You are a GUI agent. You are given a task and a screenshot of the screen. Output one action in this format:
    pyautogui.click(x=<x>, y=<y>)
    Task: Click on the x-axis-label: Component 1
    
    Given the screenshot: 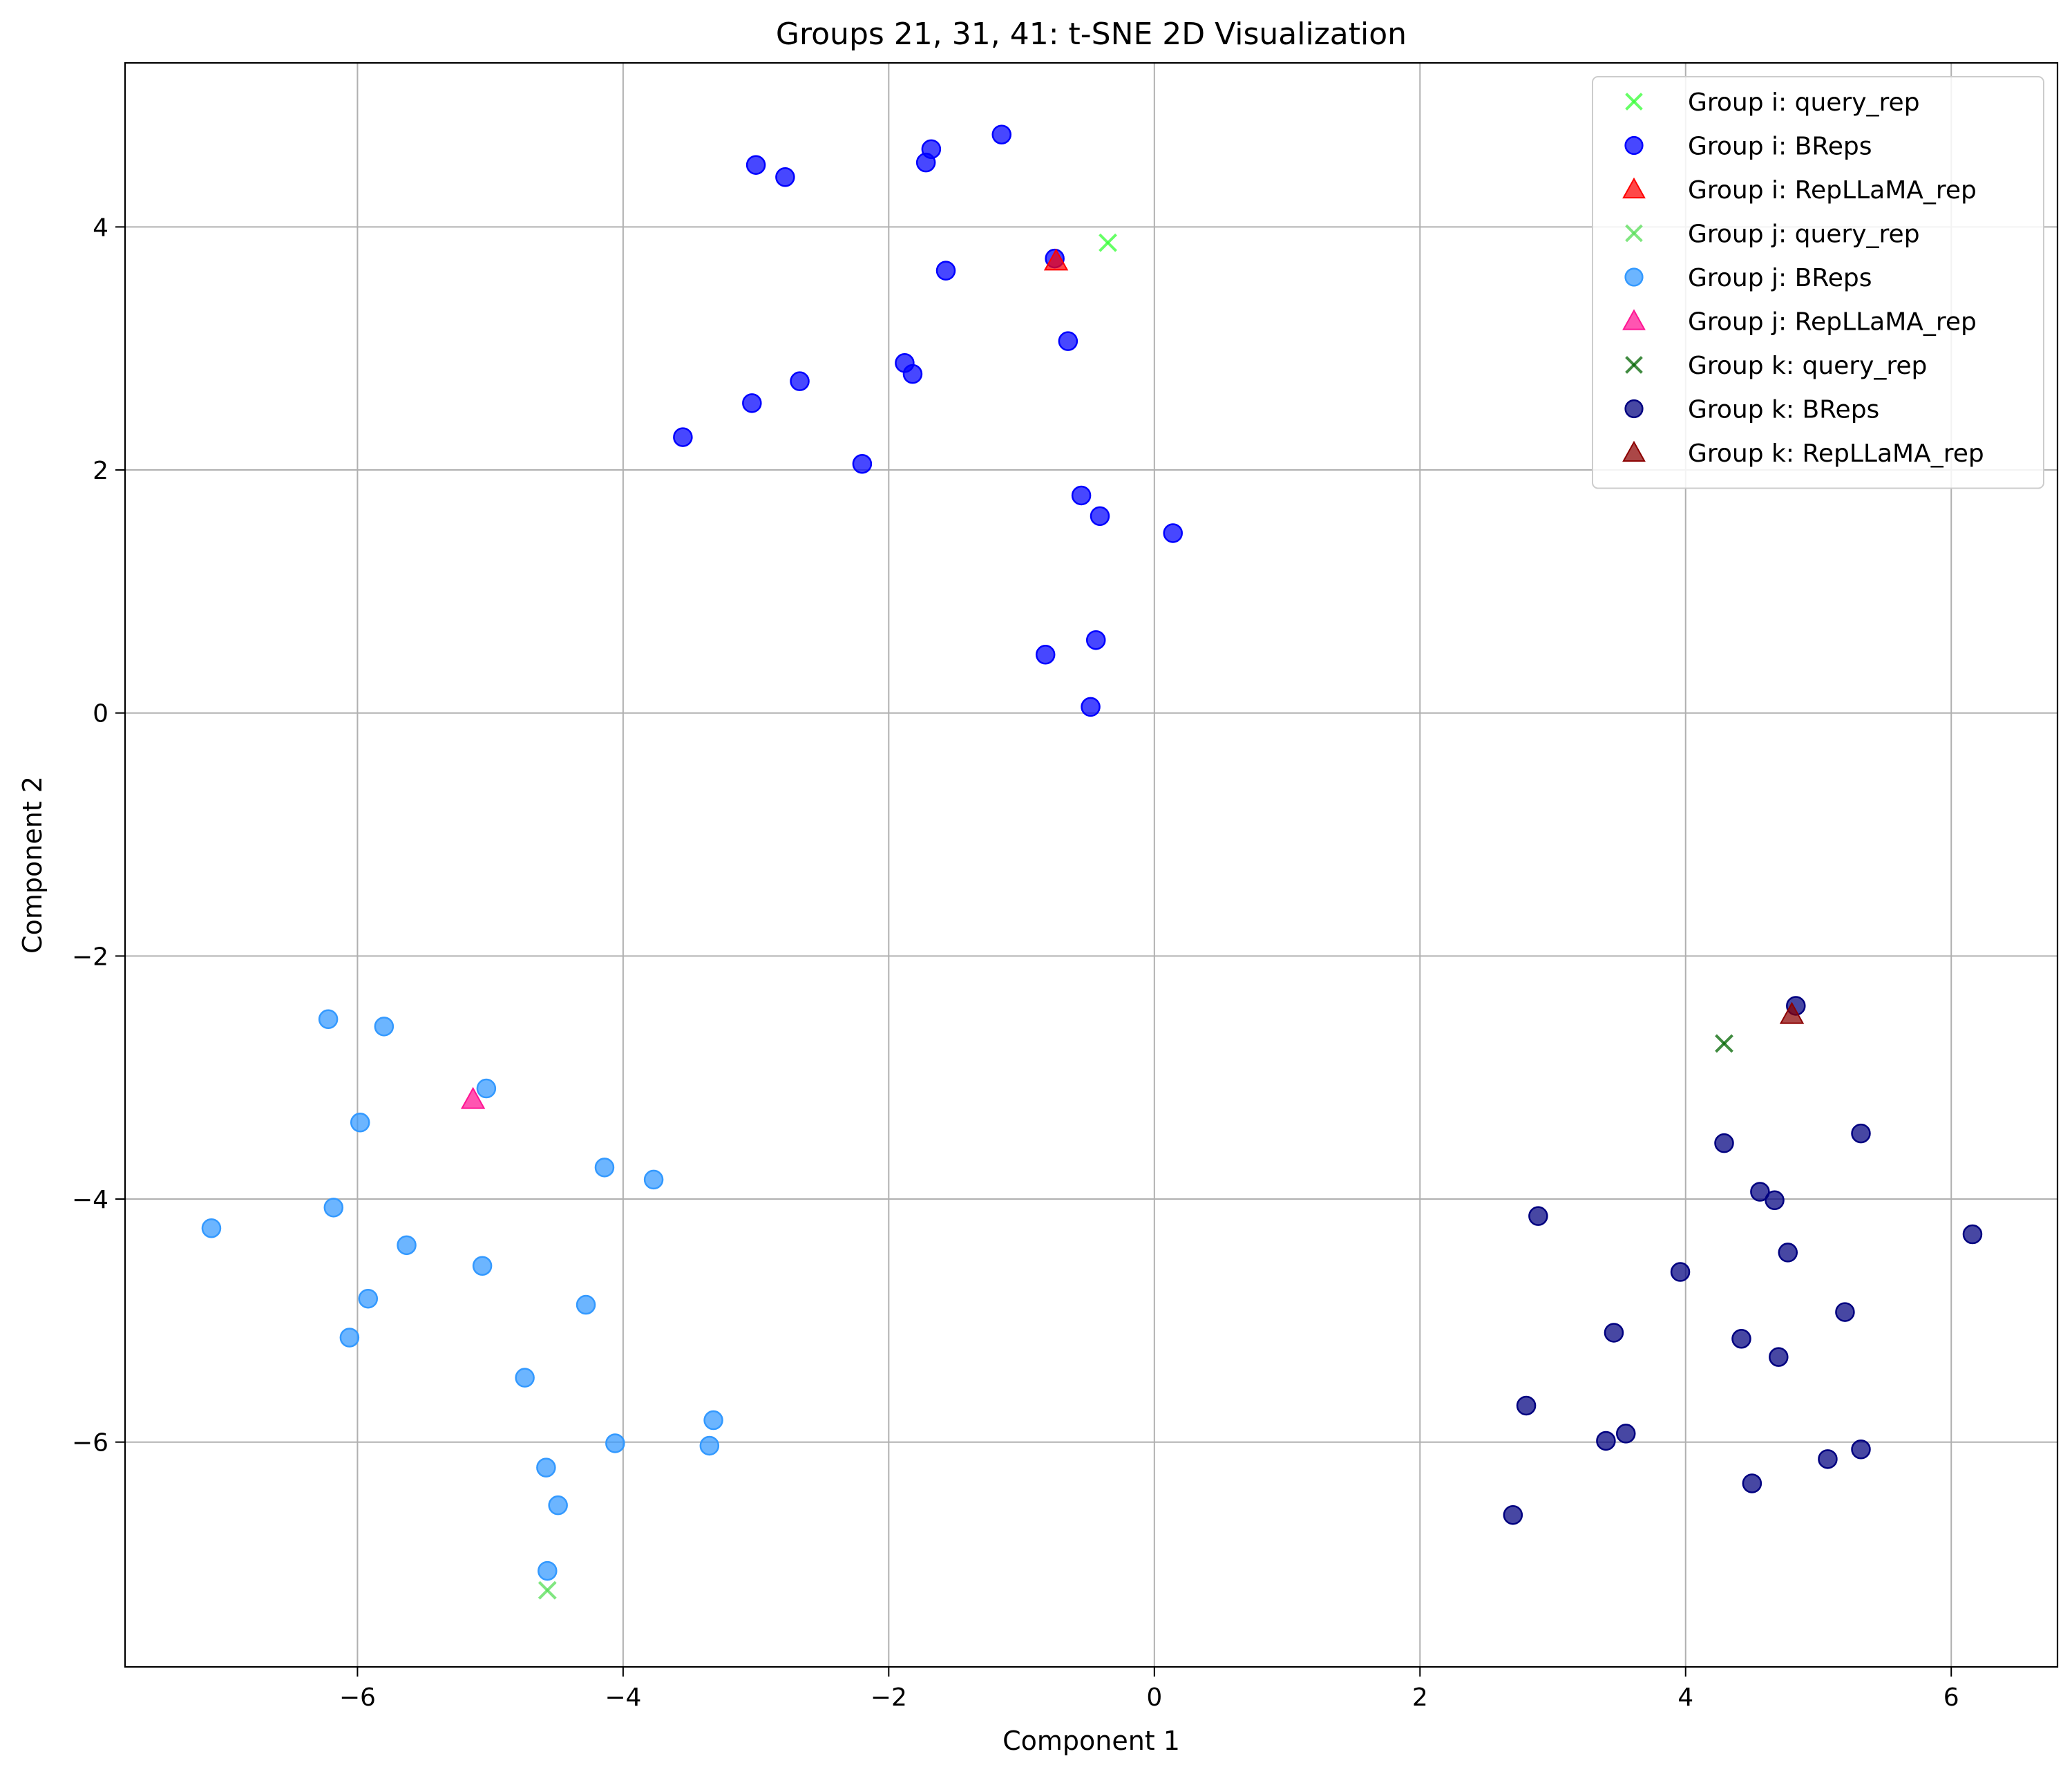 What is the action you would take?
    pyautogui.click(x=1091, y=1741)
    